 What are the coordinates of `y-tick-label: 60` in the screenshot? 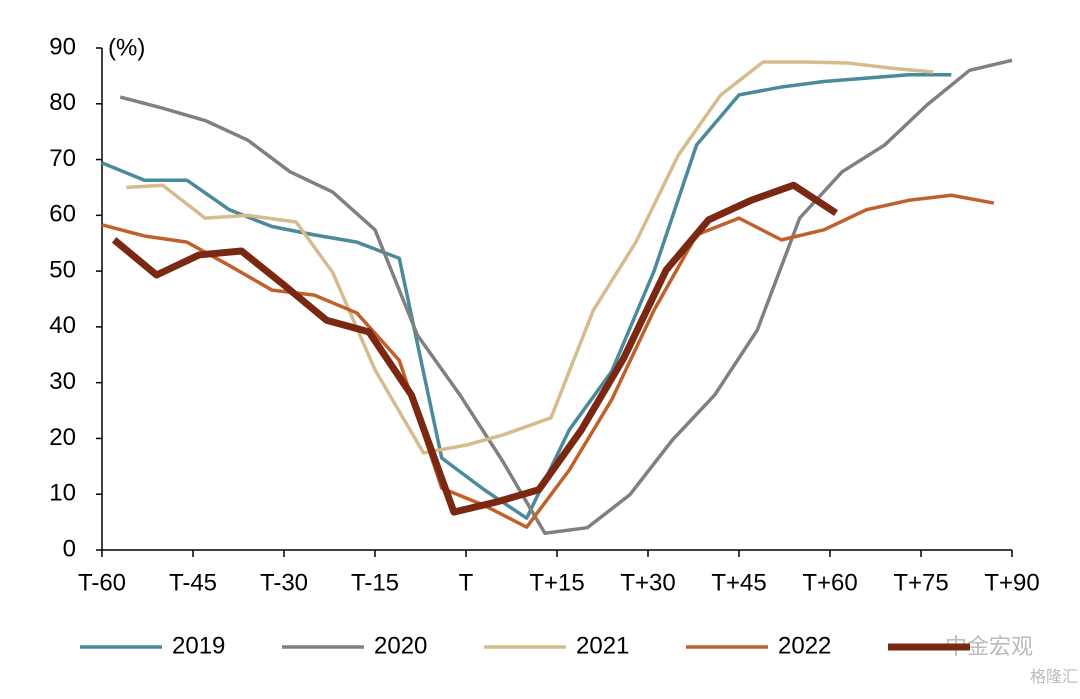 It's located at (62, 214).